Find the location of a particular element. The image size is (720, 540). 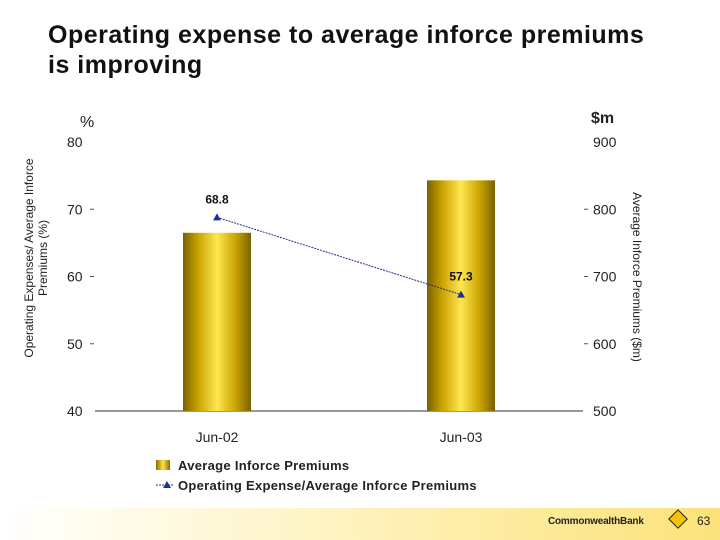

legend-line-swatch is located at coordinates (165, 484).